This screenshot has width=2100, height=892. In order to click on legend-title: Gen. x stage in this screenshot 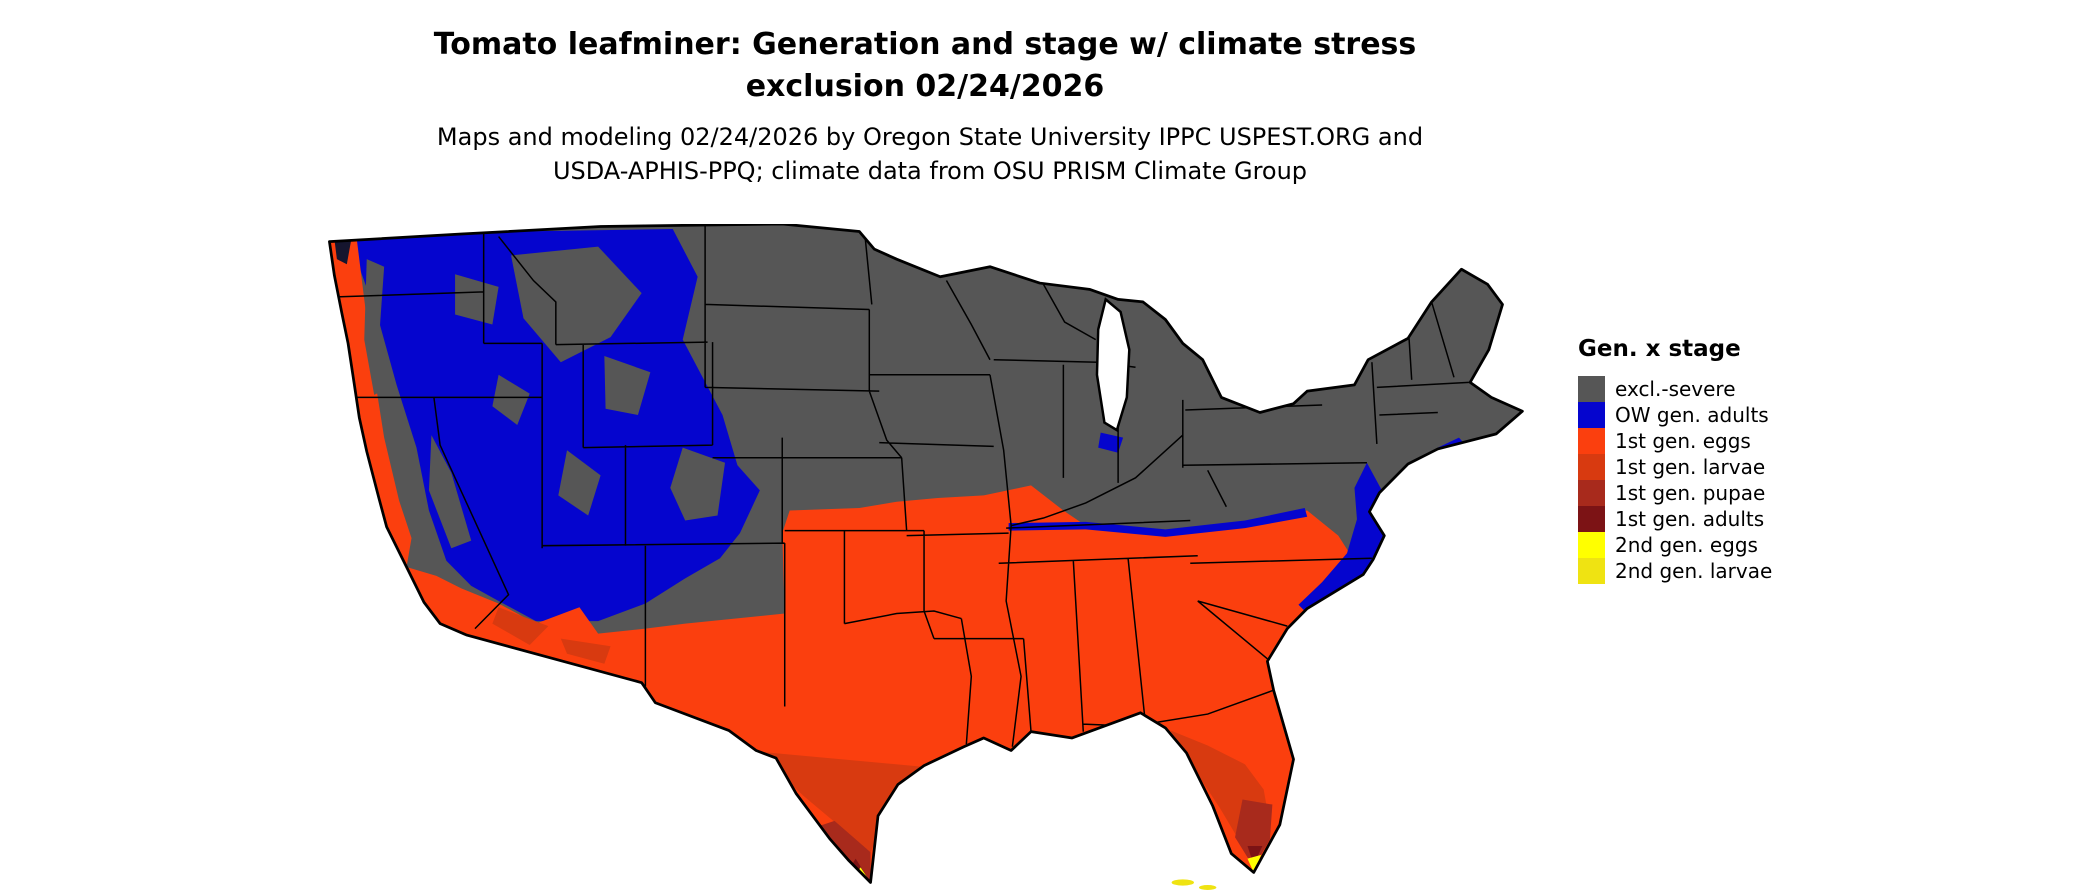, I will do `click(1659, 349)`.